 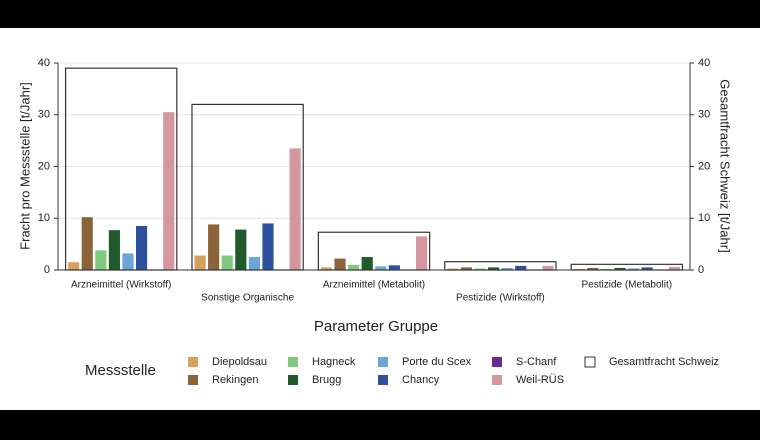 What do you see at coordinates (376, 326) in the screenshot?
I see `x-axis-title: Parameter Gruppe` at bounding box center [376, 326].